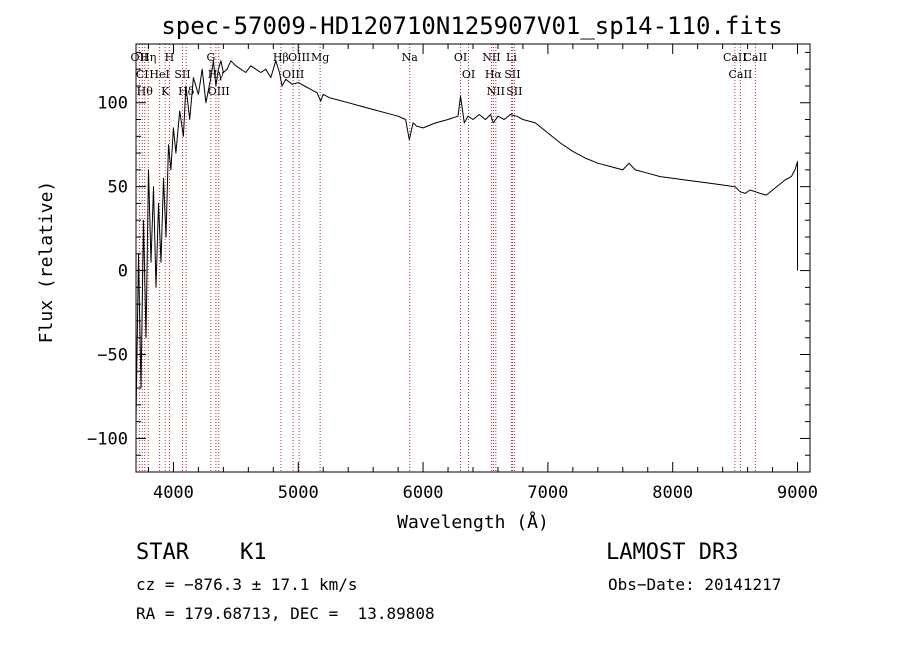 This screenshot has height=649, width=900. What do you see at coordinates (142, 74) in the screenshot?
I see `line-marker-label: CI` at bounding box center [142, 74].